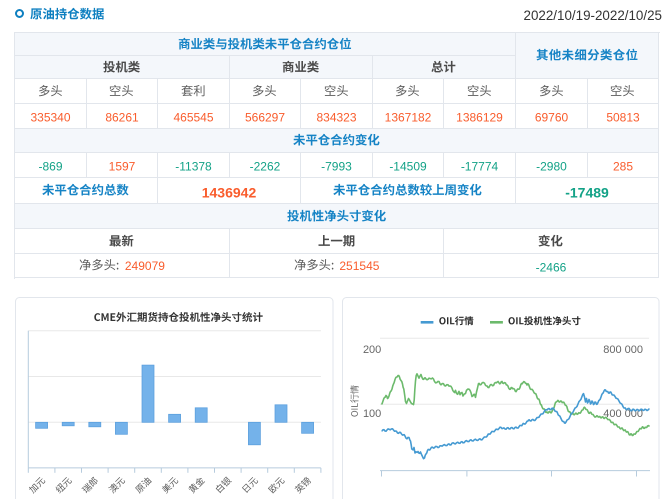 The width and height of the screenshot is (672, 499). I want to click on svg-text: 200, so click(372, 350).